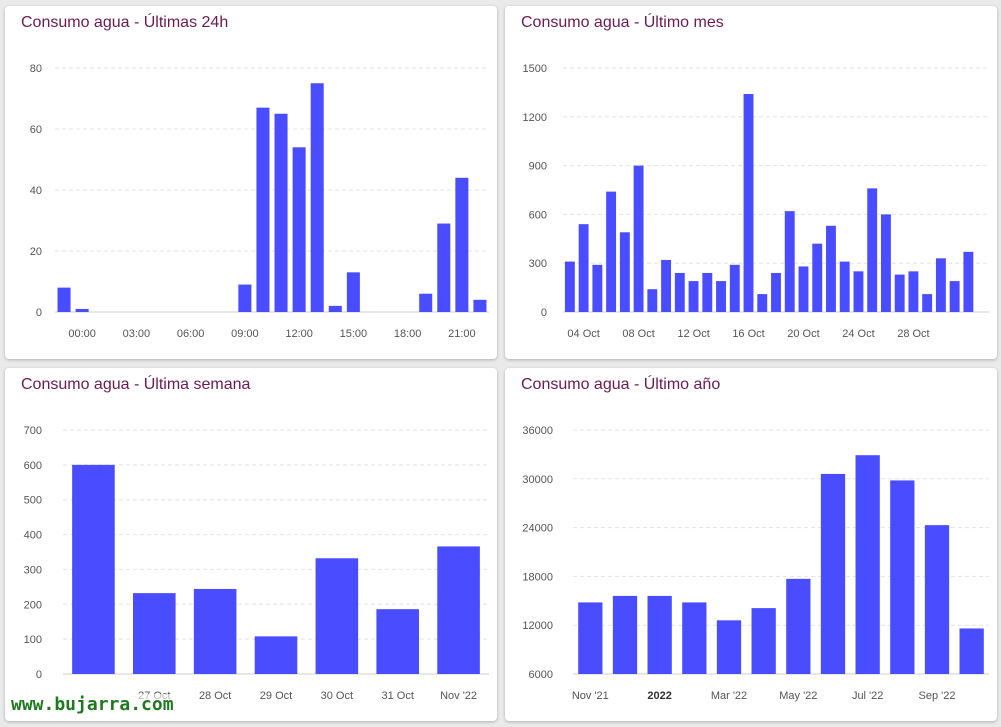 This screenshot has height=727, width=1001. Describe the element at coordinates (622, 22) in the screenshot. I see `chart-title: Consumo agua - Último mes` at that location.